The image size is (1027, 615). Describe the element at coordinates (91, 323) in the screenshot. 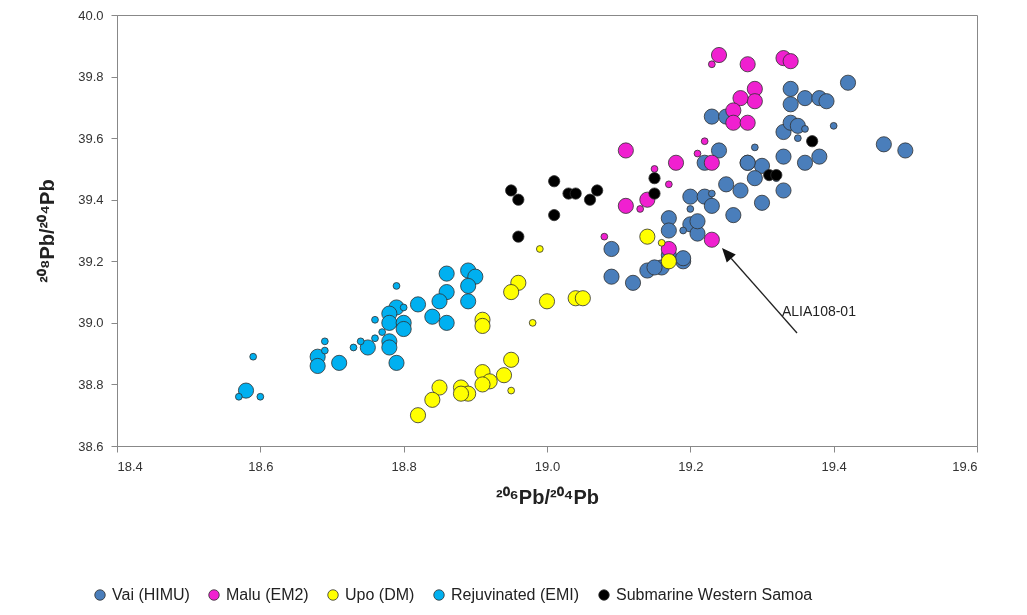

I see `y-tick-label: 39.0` at that location.